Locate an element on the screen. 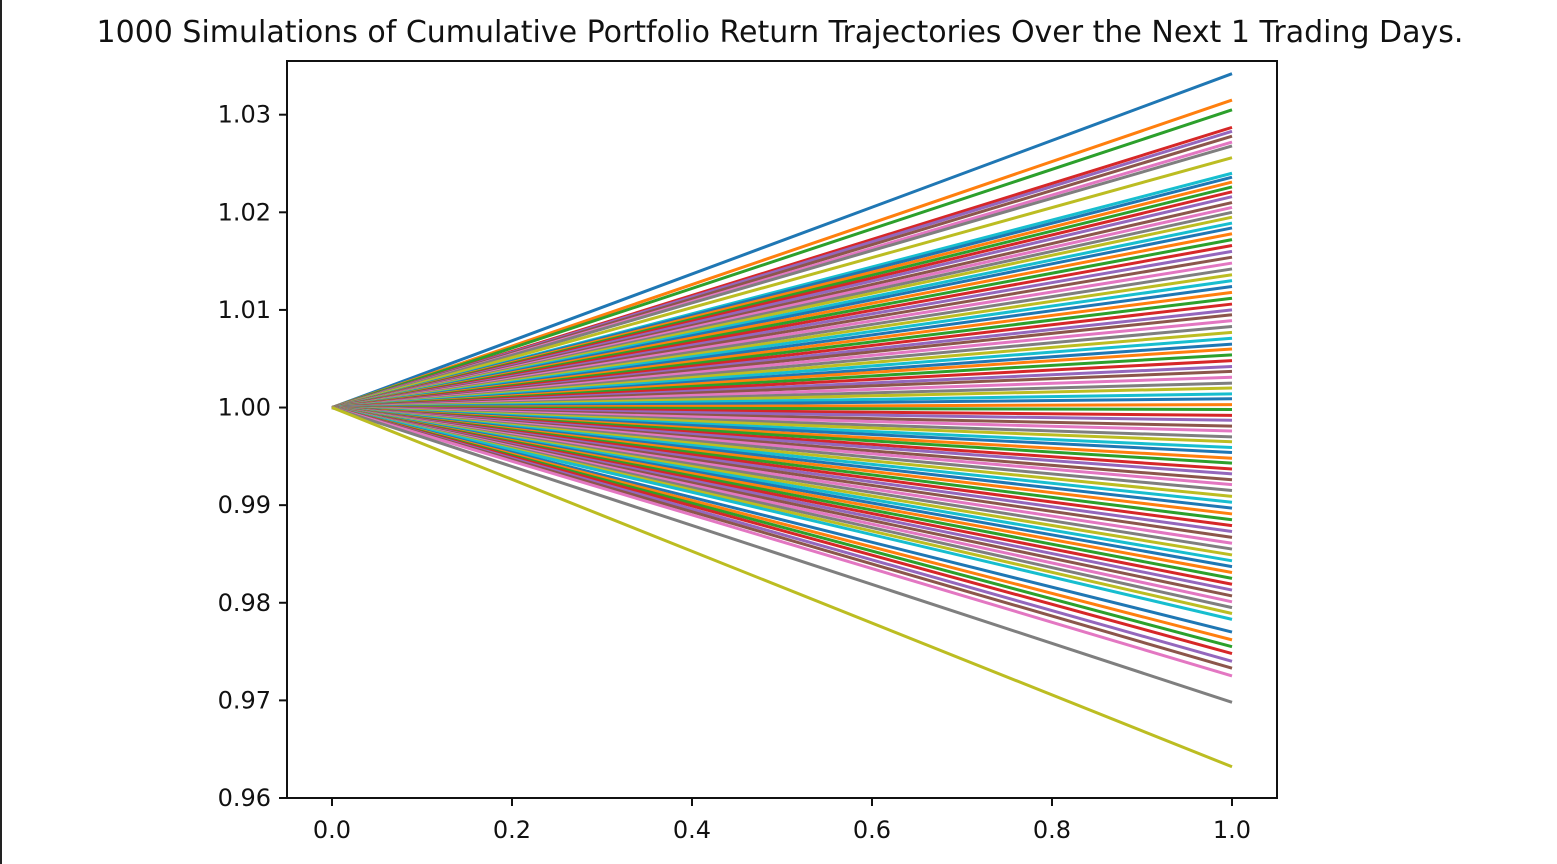 The width and height of the screenshot is (1557, 864). y-tick-label: 0.96 is located at coordinates (244, 798).